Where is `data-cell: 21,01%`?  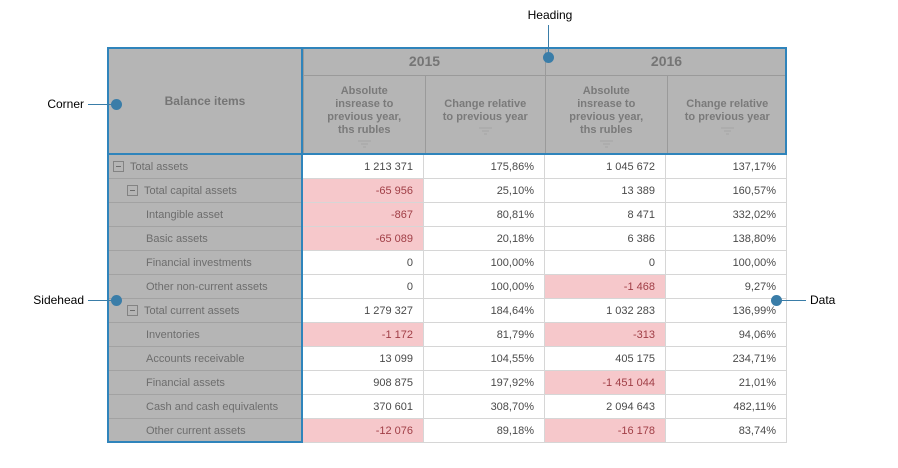 data-cell: 21,01% is located at coordinates (726, 383).